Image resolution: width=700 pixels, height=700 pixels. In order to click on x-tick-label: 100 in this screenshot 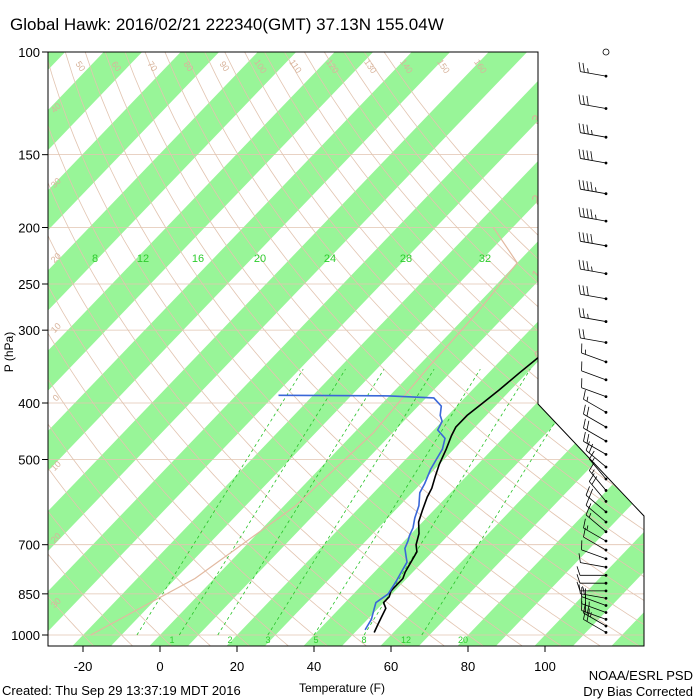, I will do `click(545, 666)`.